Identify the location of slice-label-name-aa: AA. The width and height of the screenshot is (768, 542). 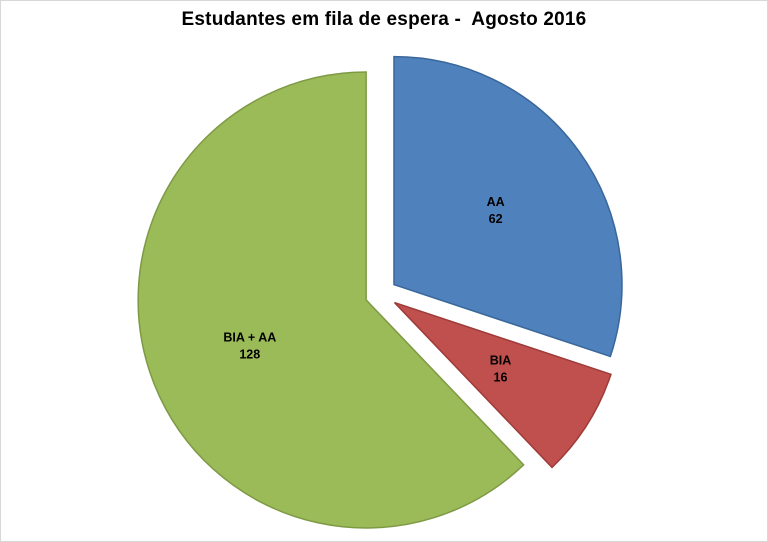
(496, 202).